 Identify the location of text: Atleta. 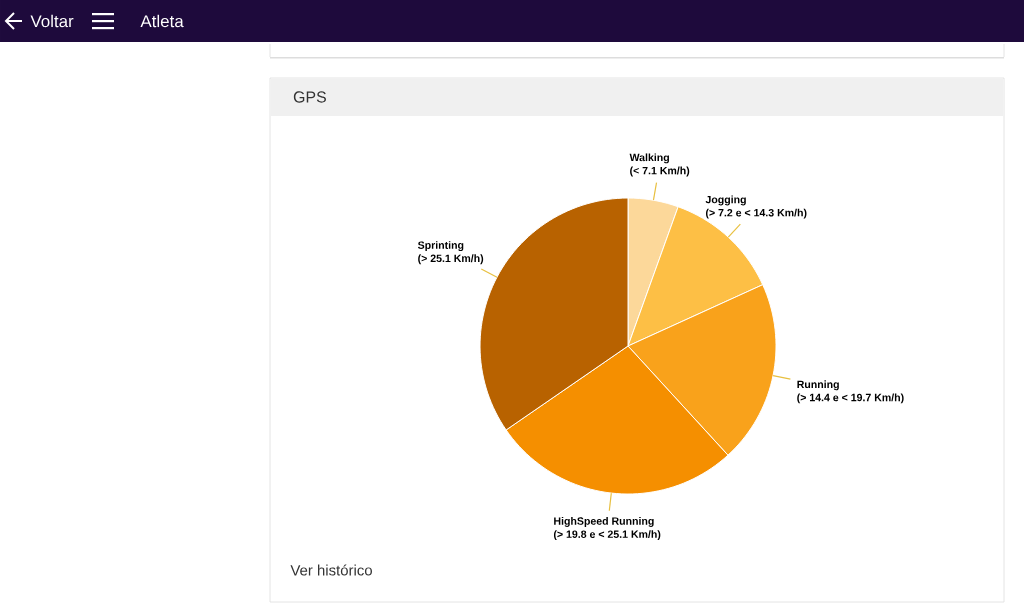
(162, 21).